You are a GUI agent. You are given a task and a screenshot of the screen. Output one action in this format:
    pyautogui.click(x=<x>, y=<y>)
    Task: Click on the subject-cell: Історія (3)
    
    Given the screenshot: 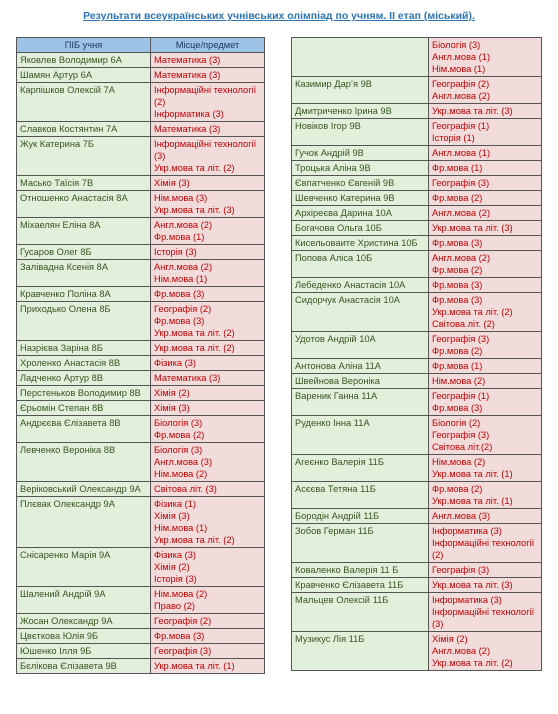 What is the action you would take?
    pyautogui.click(x=207, y=252)
    